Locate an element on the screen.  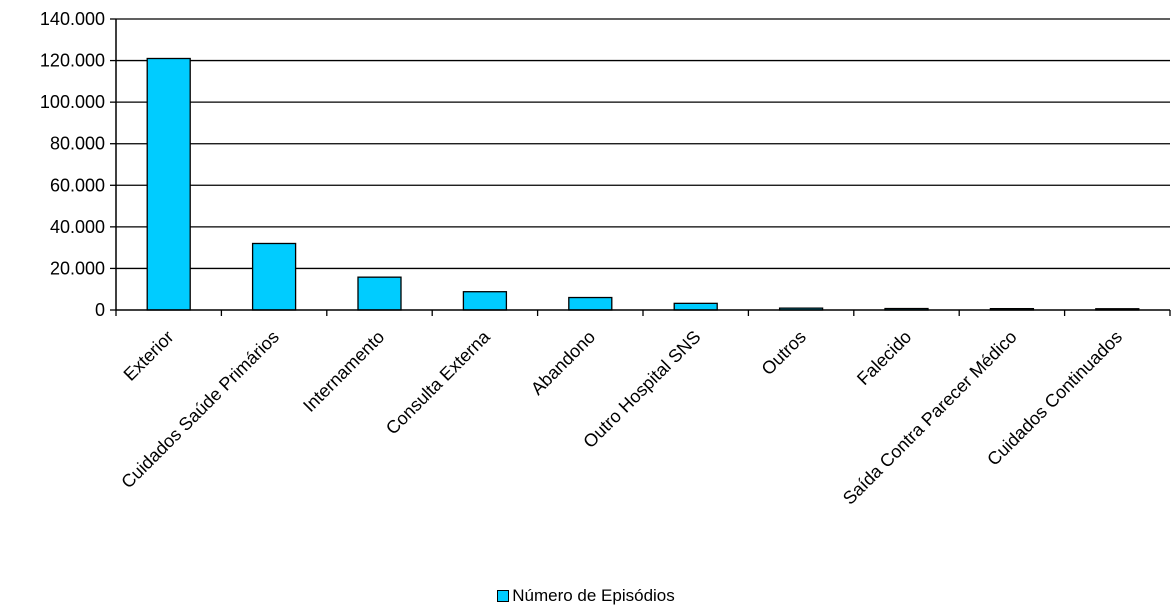
y-tick-label: 0 is located at coordinates (100, 310).